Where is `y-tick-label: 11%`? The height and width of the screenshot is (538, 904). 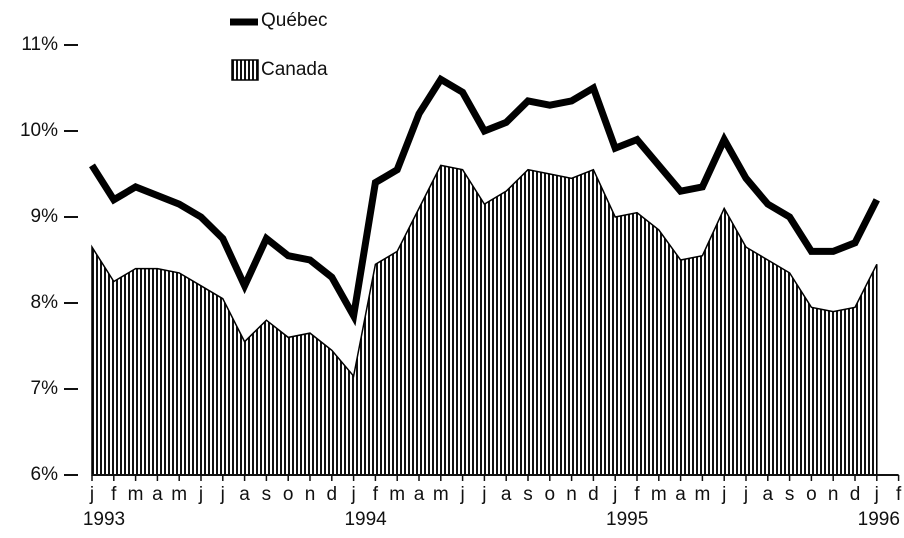
y-tick-label: 11% is located at coordinates (39, 44).